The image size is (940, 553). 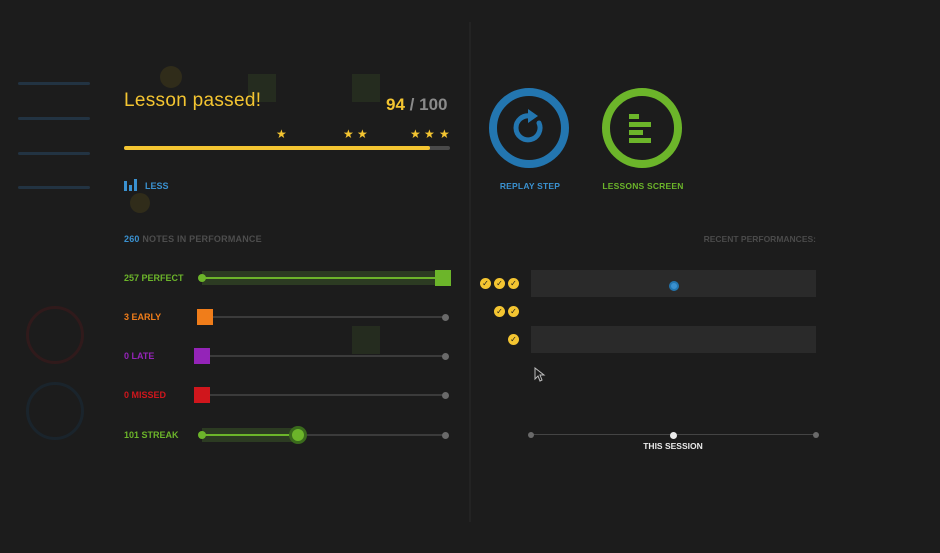 I want to click on notes-in-performance: 260 NOTES IN PERFORMANCE, so click(x=193, y=239).